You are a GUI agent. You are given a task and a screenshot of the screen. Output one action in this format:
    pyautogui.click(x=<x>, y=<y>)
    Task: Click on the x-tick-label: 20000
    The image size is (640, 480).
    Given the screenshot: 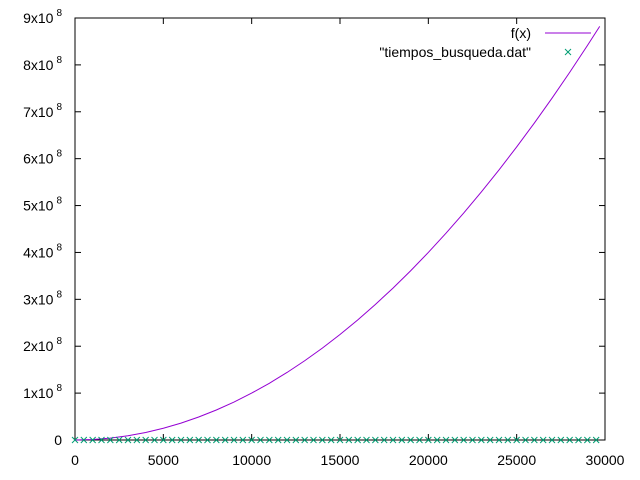 What is the action you would take?
    pyautogui.click(x=428, y=460)
    